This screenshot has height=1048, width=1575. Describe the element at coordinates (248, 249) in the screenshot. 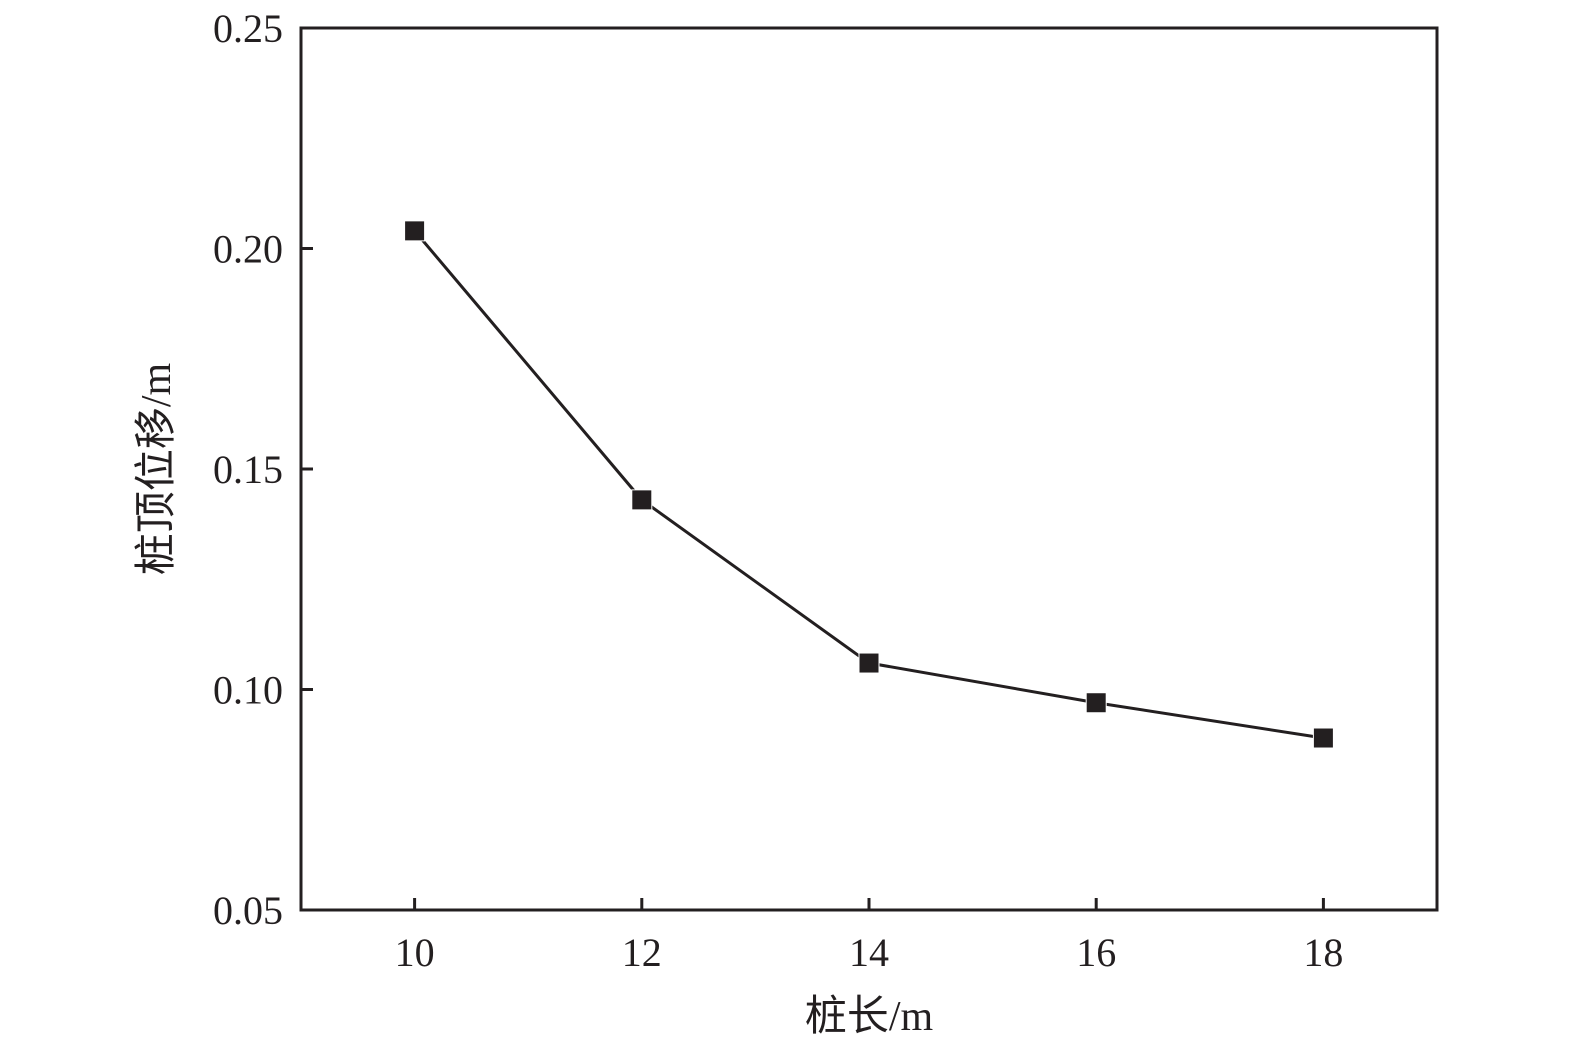

I see `y-tick-label: 0.20` at that location.